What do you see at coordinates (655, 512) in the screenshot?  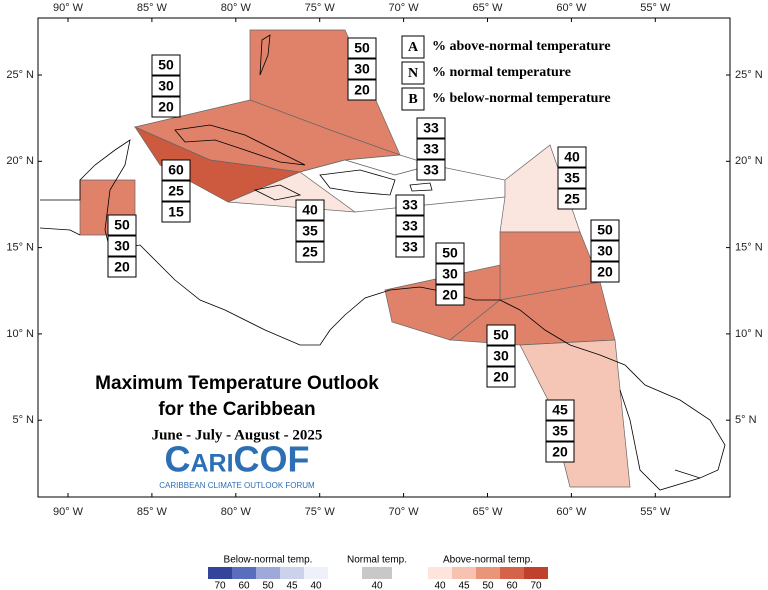 I see `lon-label: 55° W` at bounding box center [655, 512].